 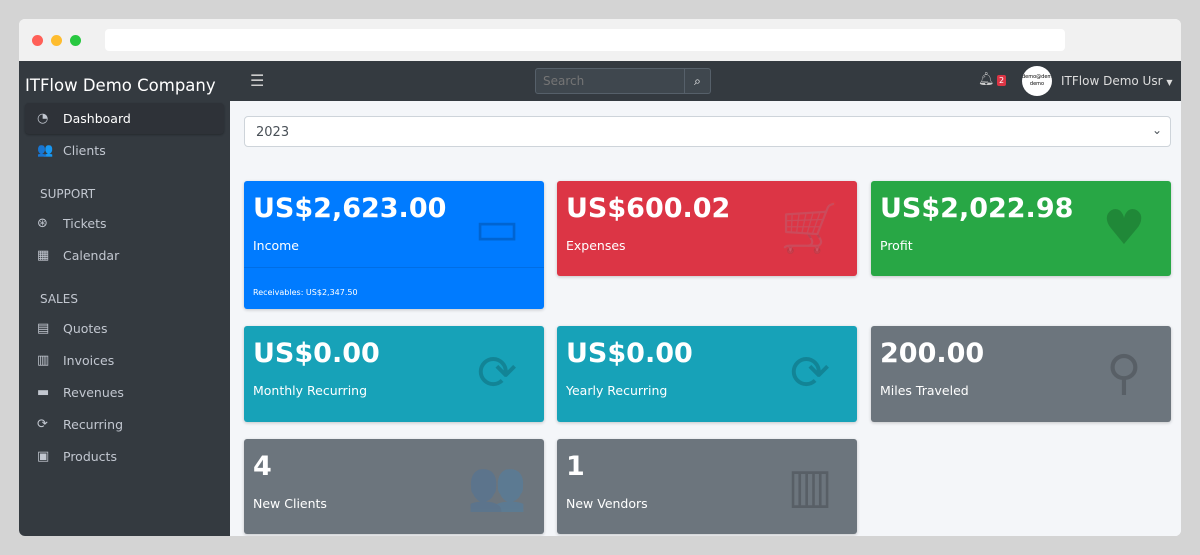 What do you see at coordinates (1021, 374) in the screenshot?
I see `stat-card-miles-traveled: 200.00 Miles Traveled ⚲` at bounding box center [1021, 374].